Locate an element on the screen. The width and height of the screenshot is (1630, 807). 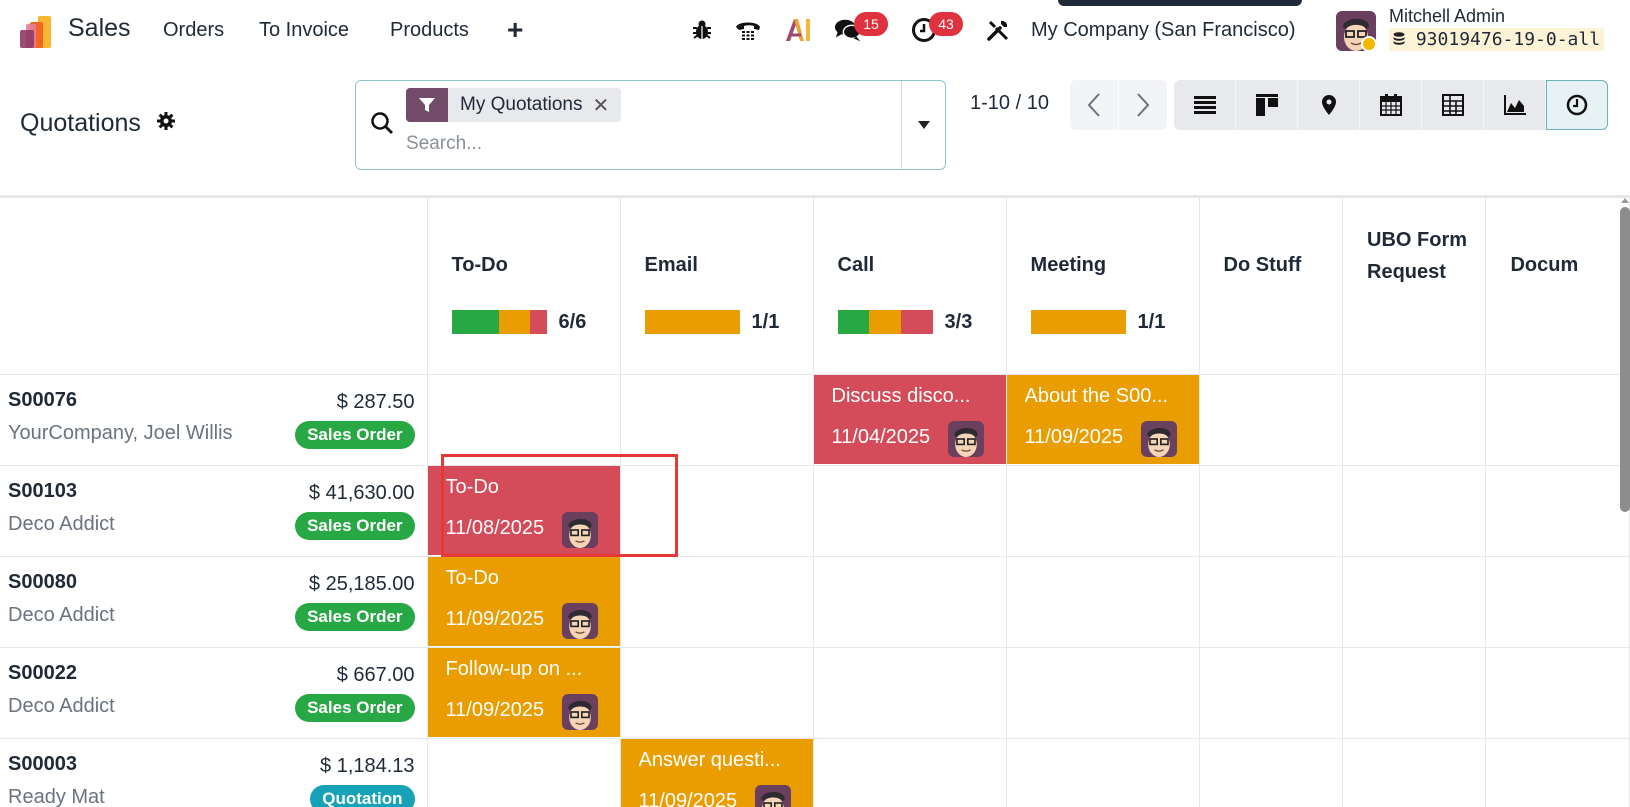
column-progress: 3/3 is located at coordinates (904, 322).